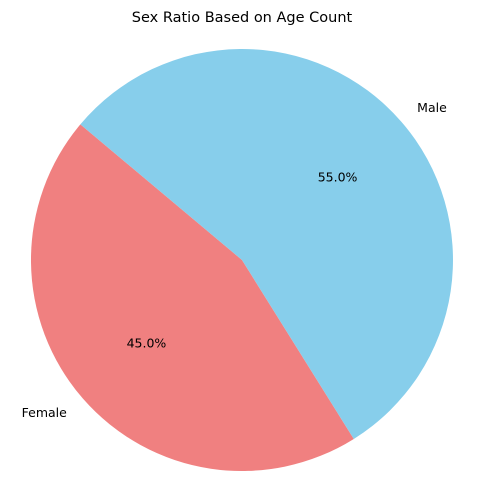 Image resolution: width=484 pixels, height=502 pixels. Describe the element at coordinates (338, 176) in the screenshot. I see `percent-label-male: 55.0%` at that location.